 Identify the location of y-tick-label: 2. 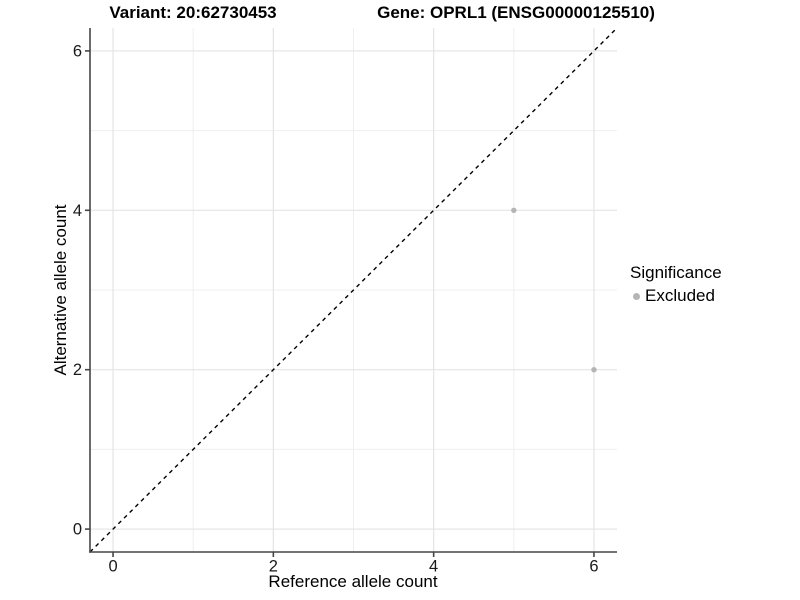
(77, 370).